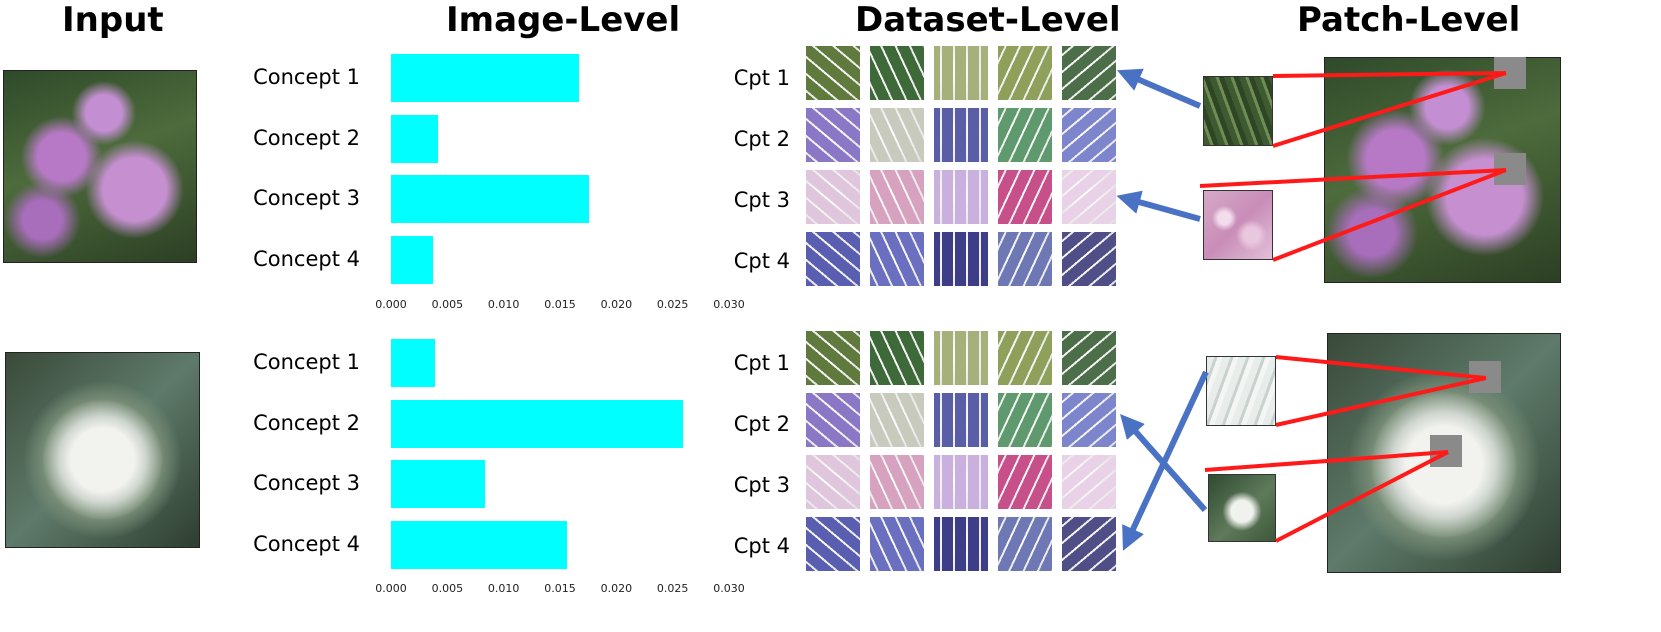  Describe the element at coordinates (1242, 508) in the screenshot. I see `patch-zoom-white-green` at that location.